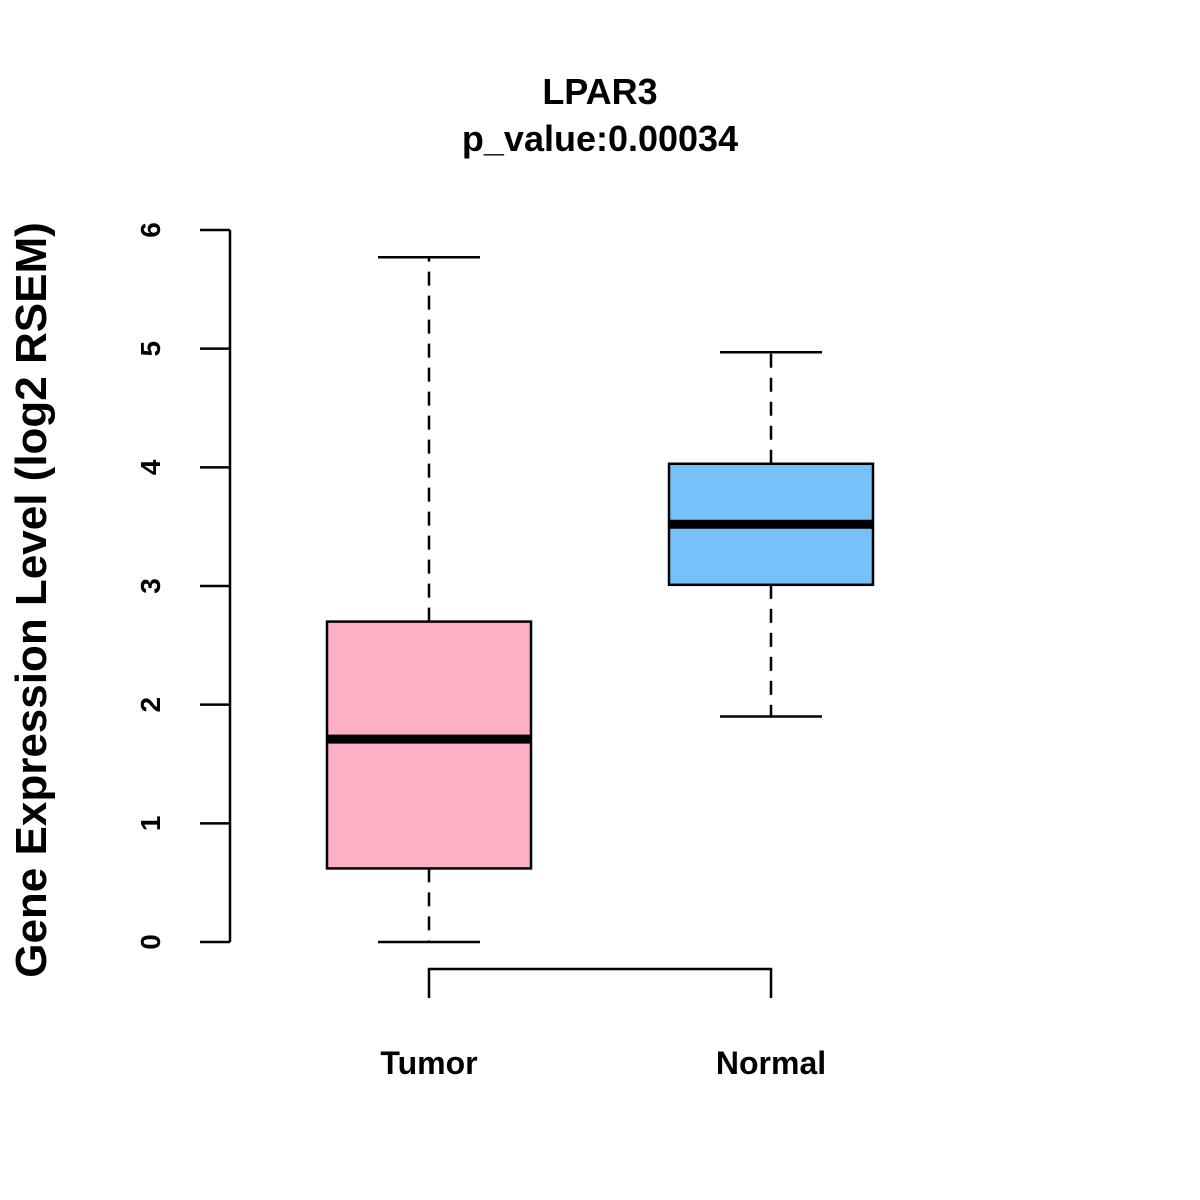  Describe the element at coordinates (429, 600) in the screenshot. I see `box-tumor` at that location.